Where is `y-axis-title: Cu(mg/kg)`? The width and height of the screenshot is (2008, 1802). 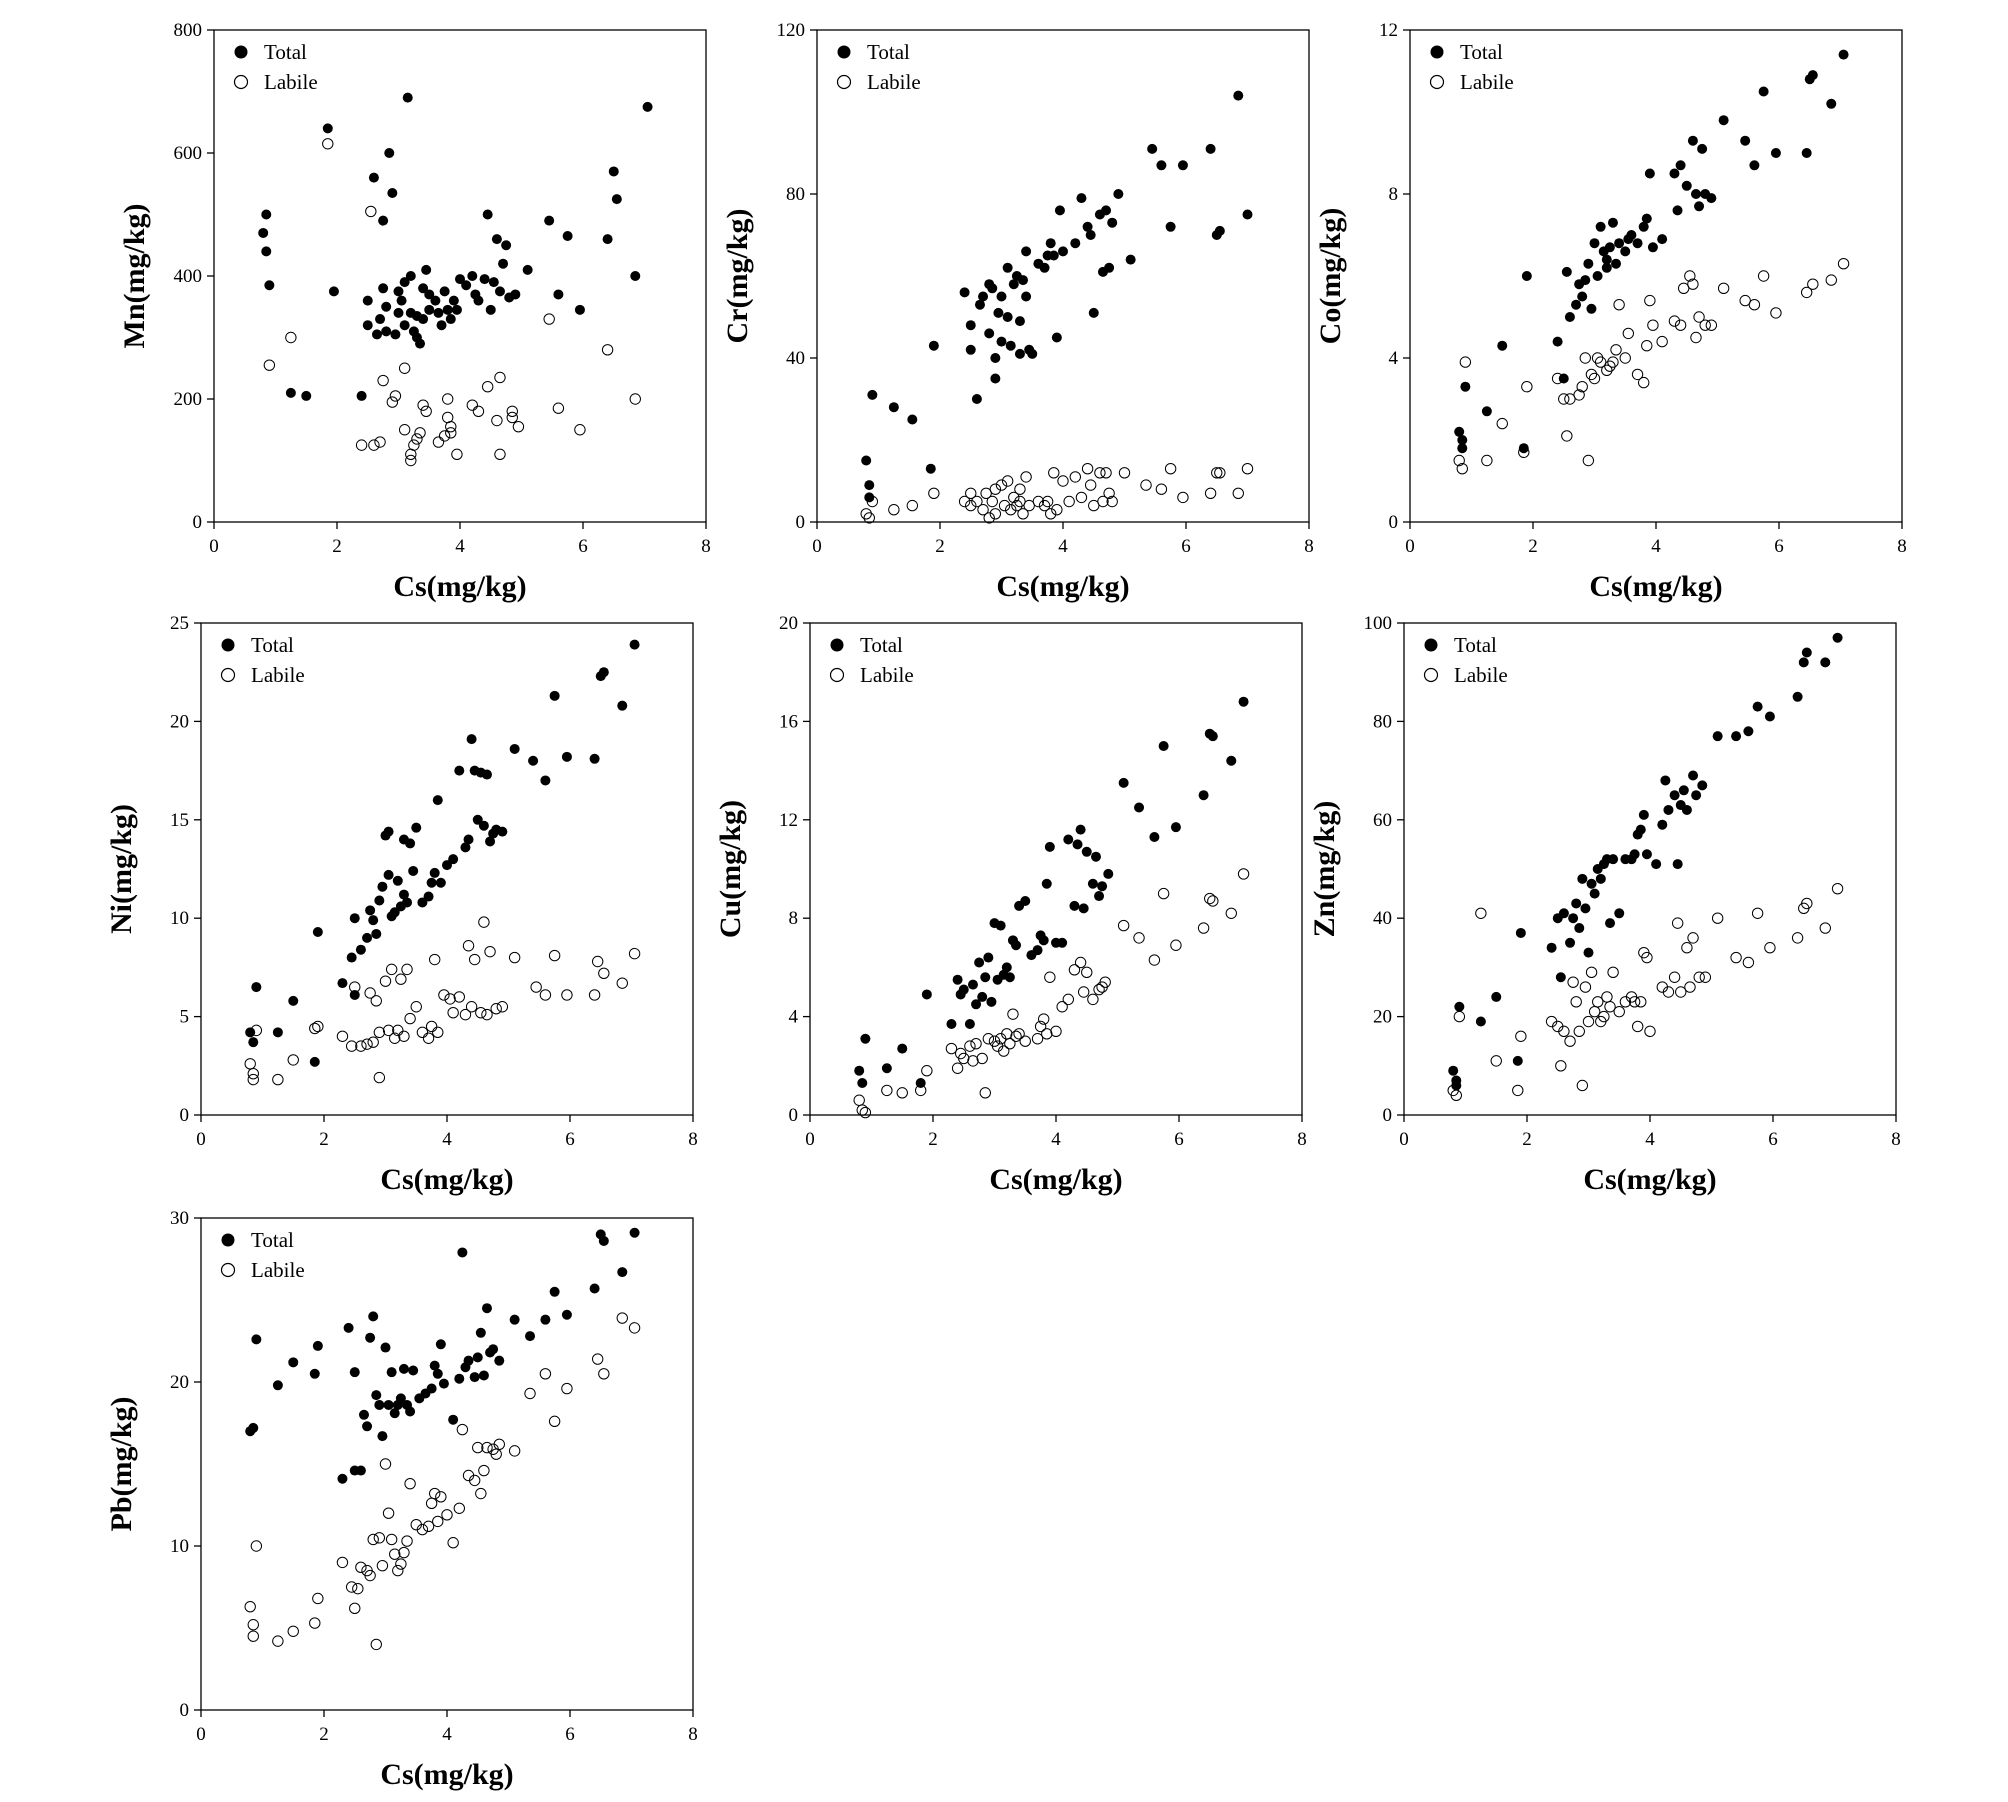 y-axis-title: Cu(mg/kg) is located at coordinates (730, 869).